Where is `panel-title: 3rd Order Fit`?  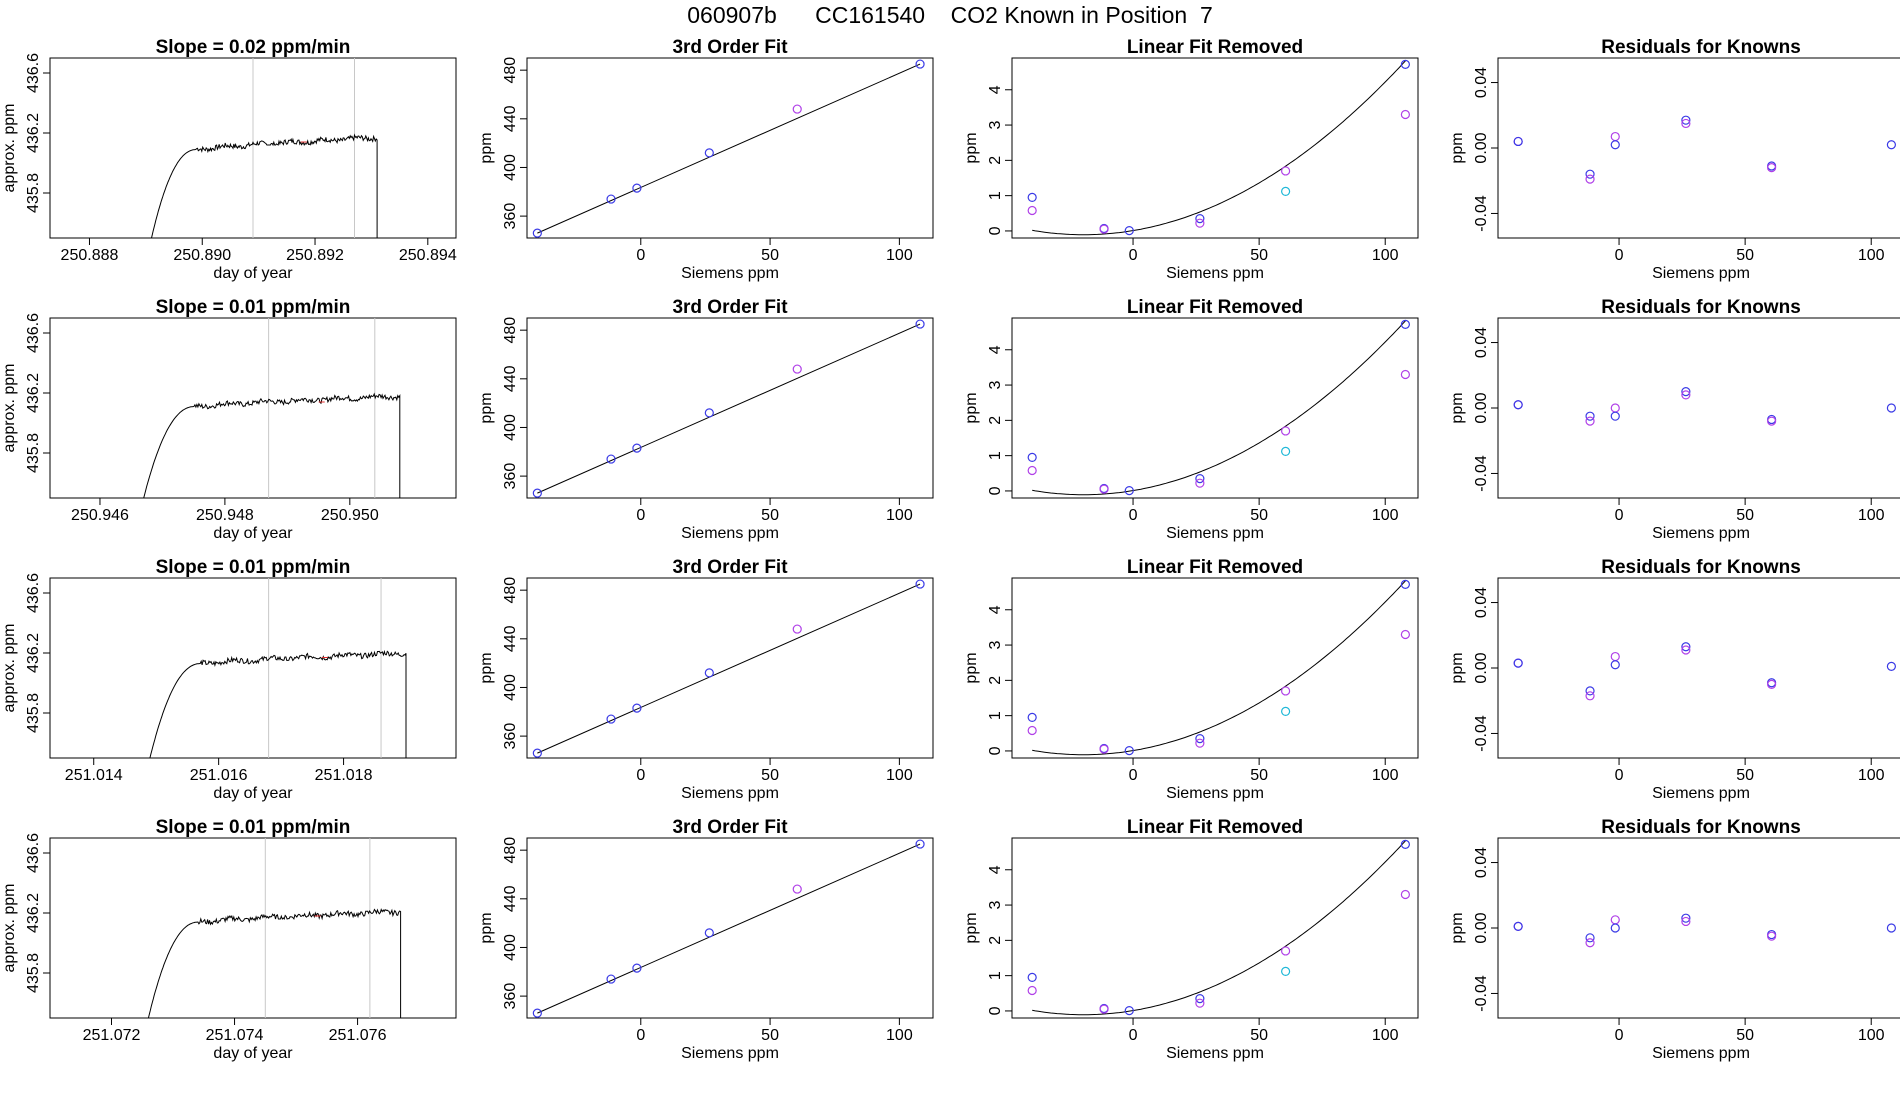 panel-title: 3rd Order Fit is located at coordinates (730, 827).